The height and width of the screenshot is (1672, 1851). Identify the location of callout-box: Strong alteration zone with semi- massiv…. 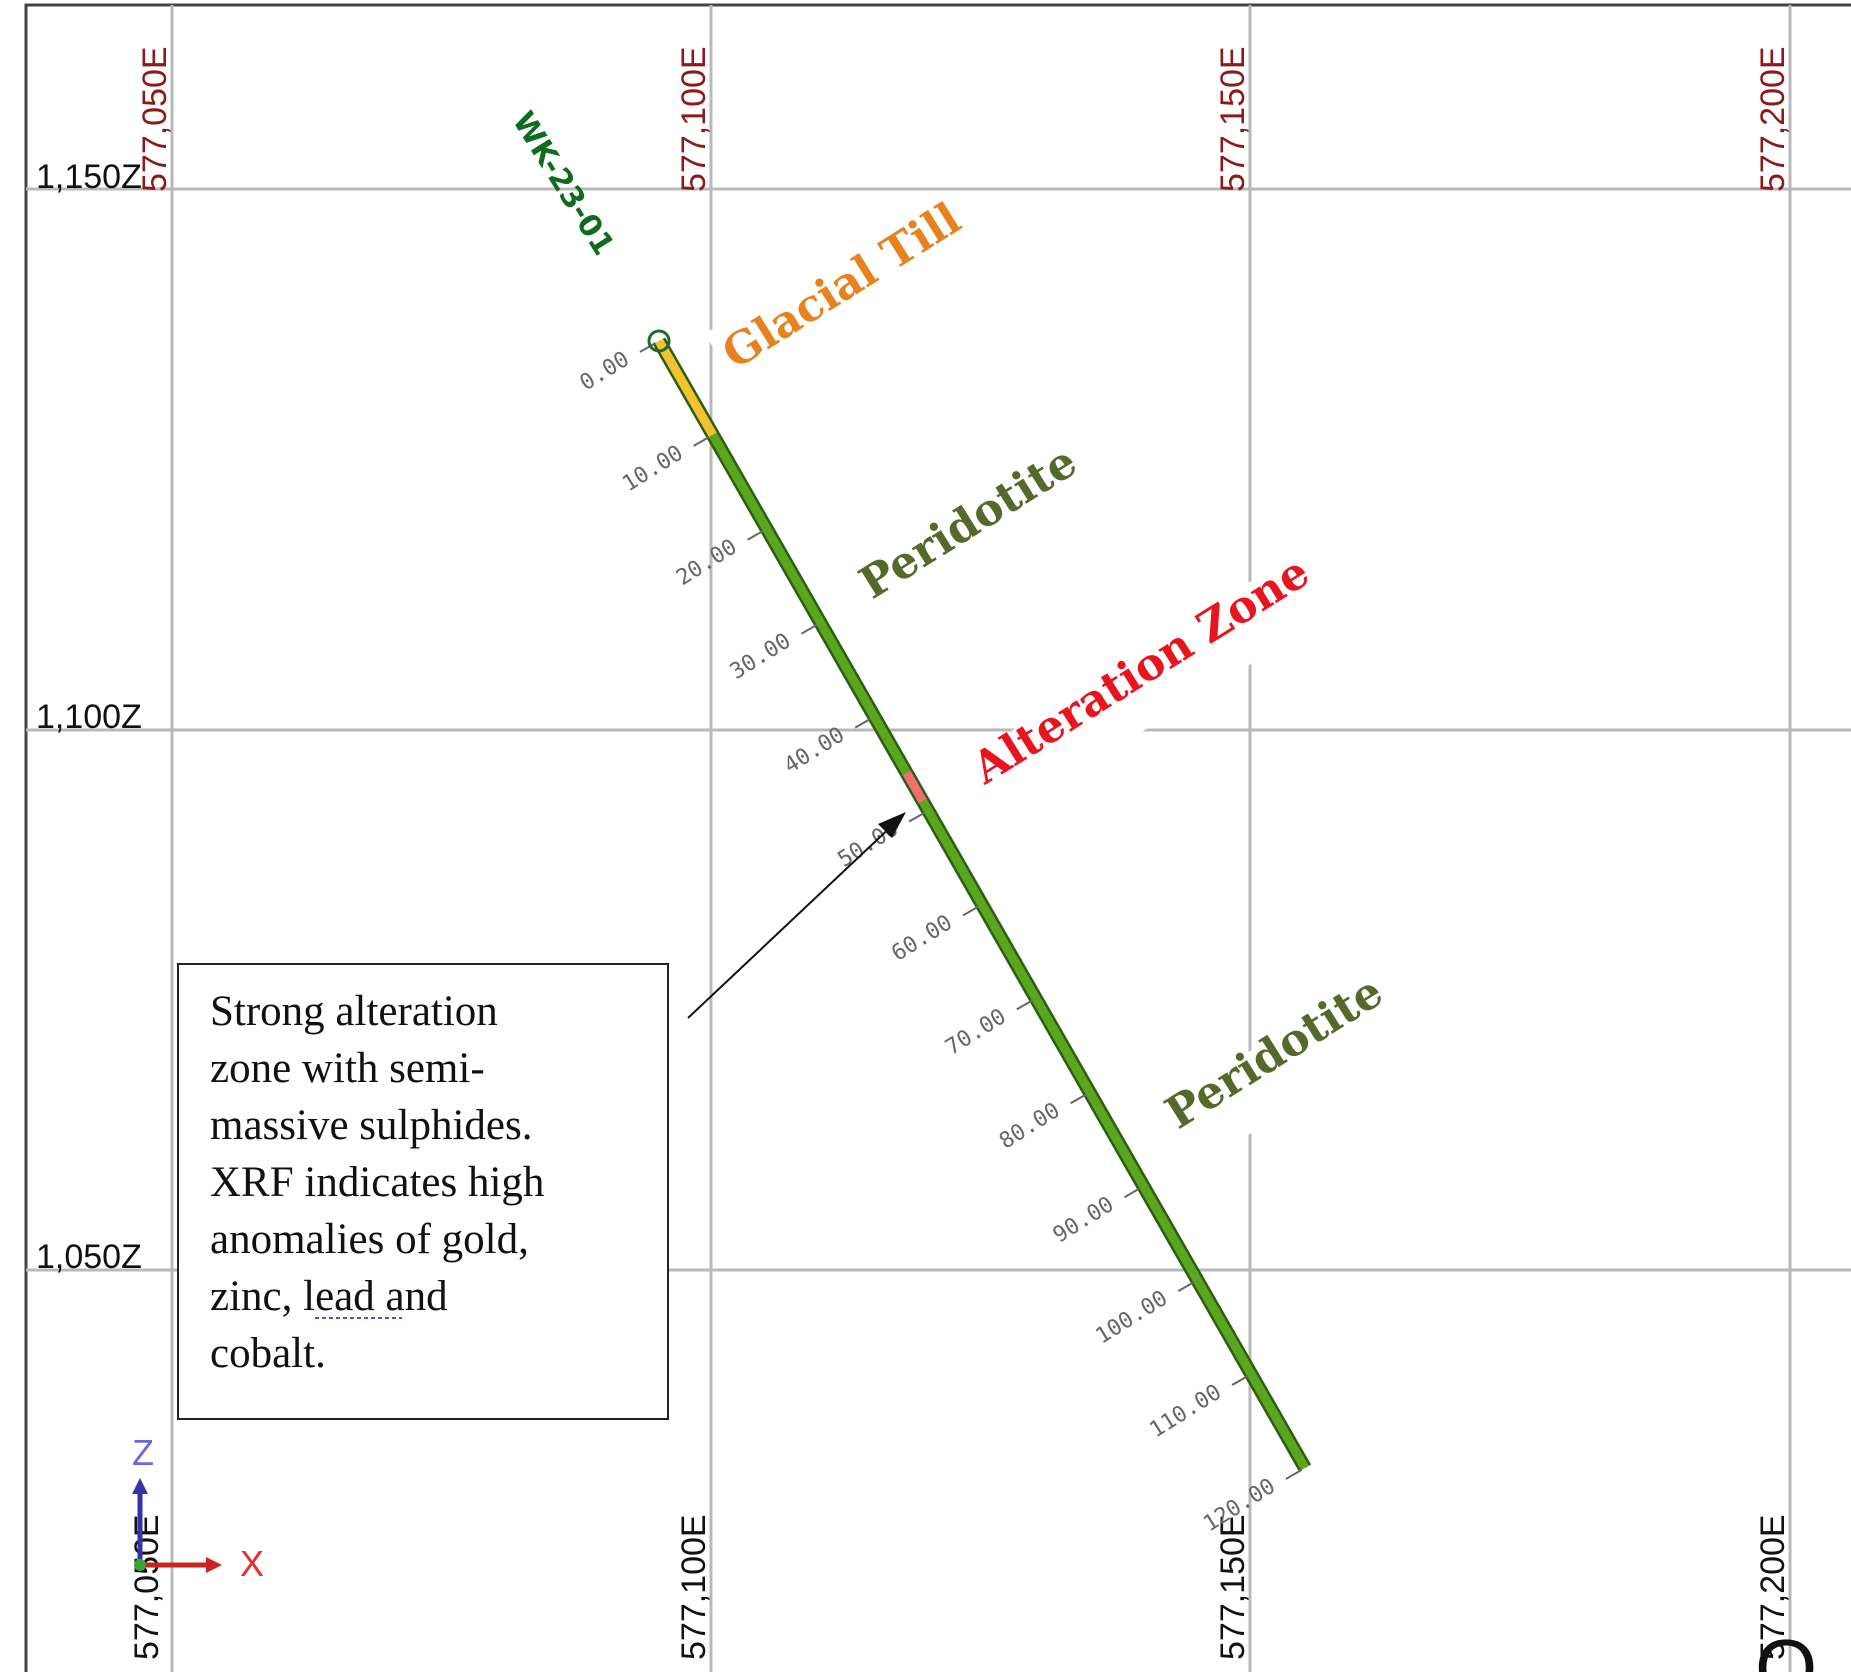
(423, 1191).